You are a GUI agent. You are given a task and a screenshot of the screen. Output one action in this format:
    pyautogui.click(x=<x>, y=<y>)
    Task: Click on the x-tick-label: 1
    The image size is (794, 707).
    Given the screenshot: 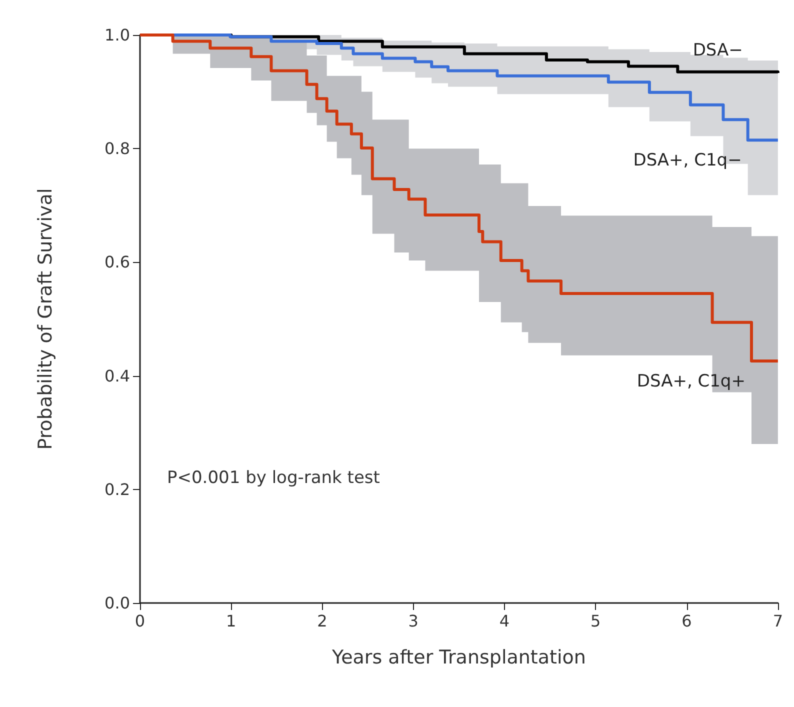 What is the action you would take?
    pyautogui.click(x=231, y=621)
    